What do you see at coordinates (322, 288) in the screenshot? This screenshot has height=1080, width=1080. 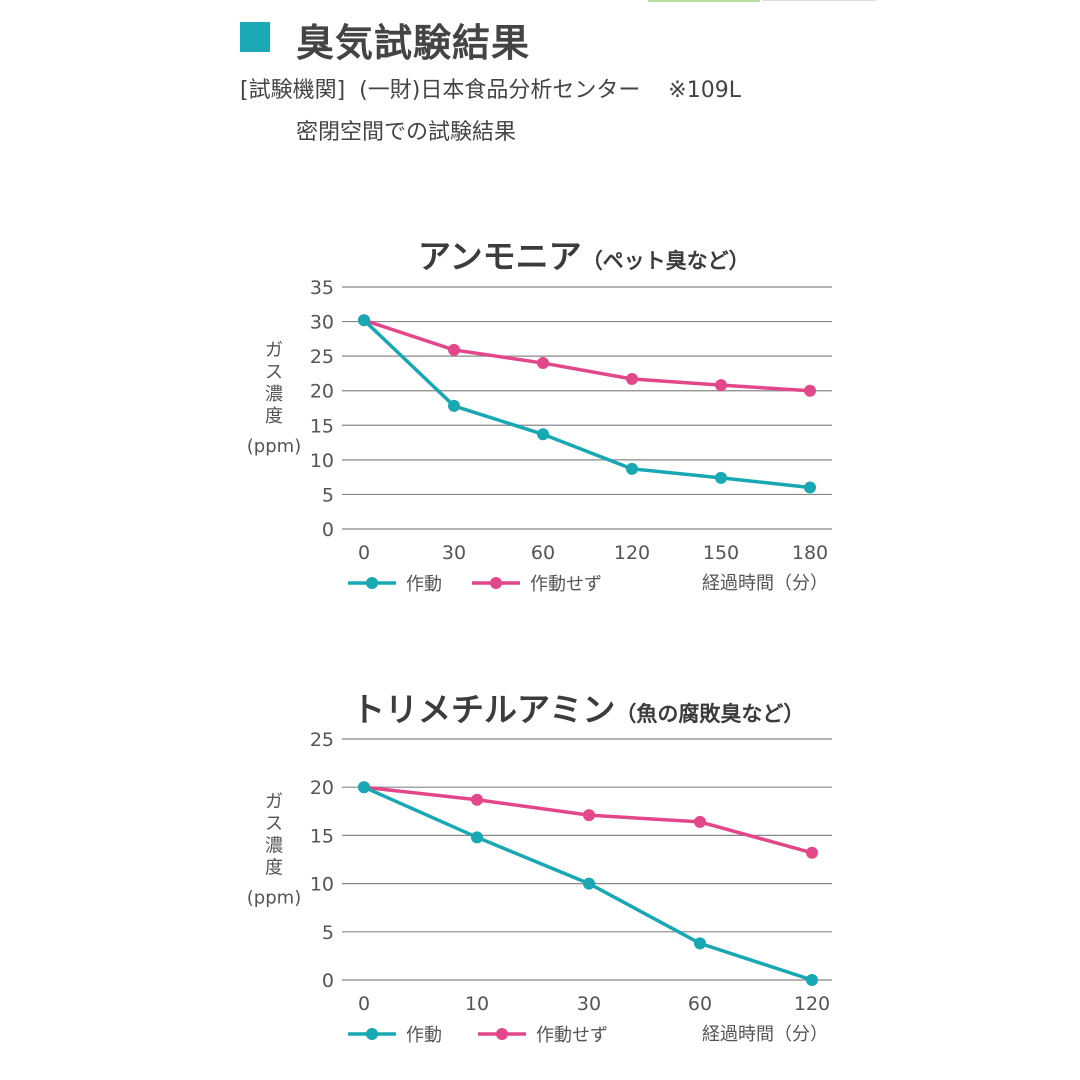 I see `y-tick-label: 35` at bounding box center [322, 288].